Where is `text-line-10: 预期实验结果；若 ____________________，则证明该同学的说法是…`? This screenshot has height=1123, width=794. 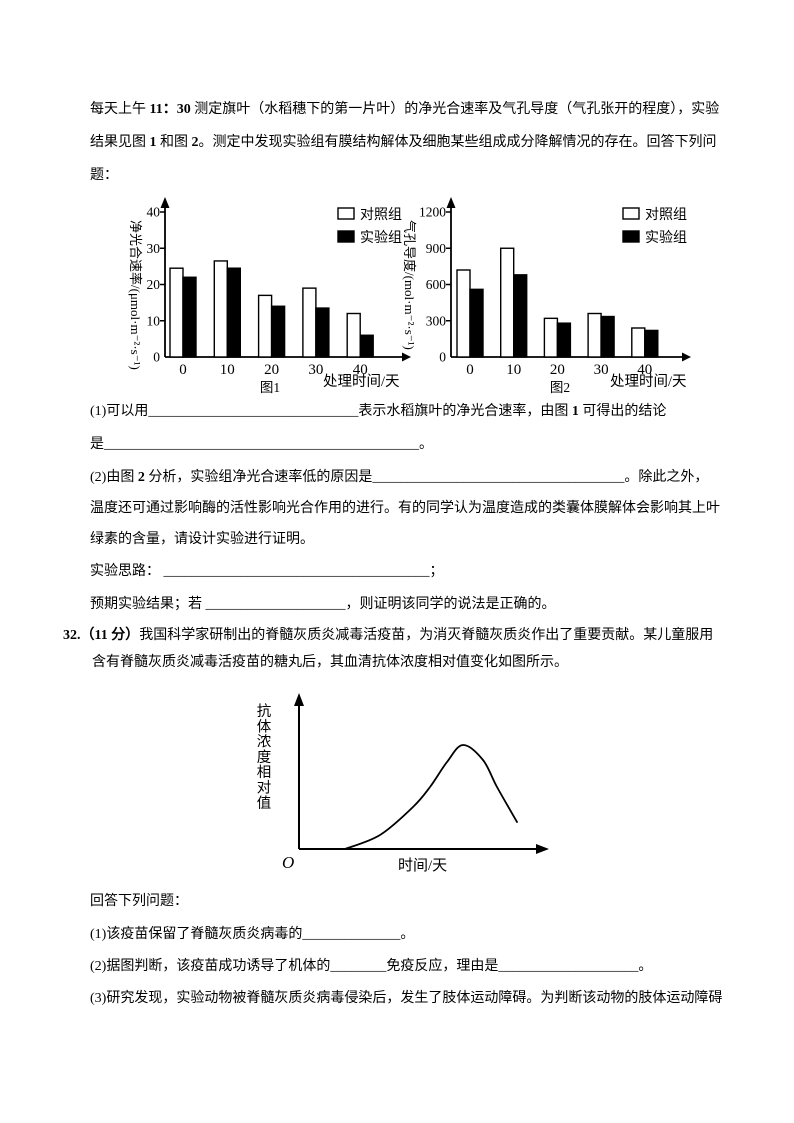
text-line-10: 预期实验结果；若 ____________________，则证明该同学的说法是… is located at coordinates (323, 605).